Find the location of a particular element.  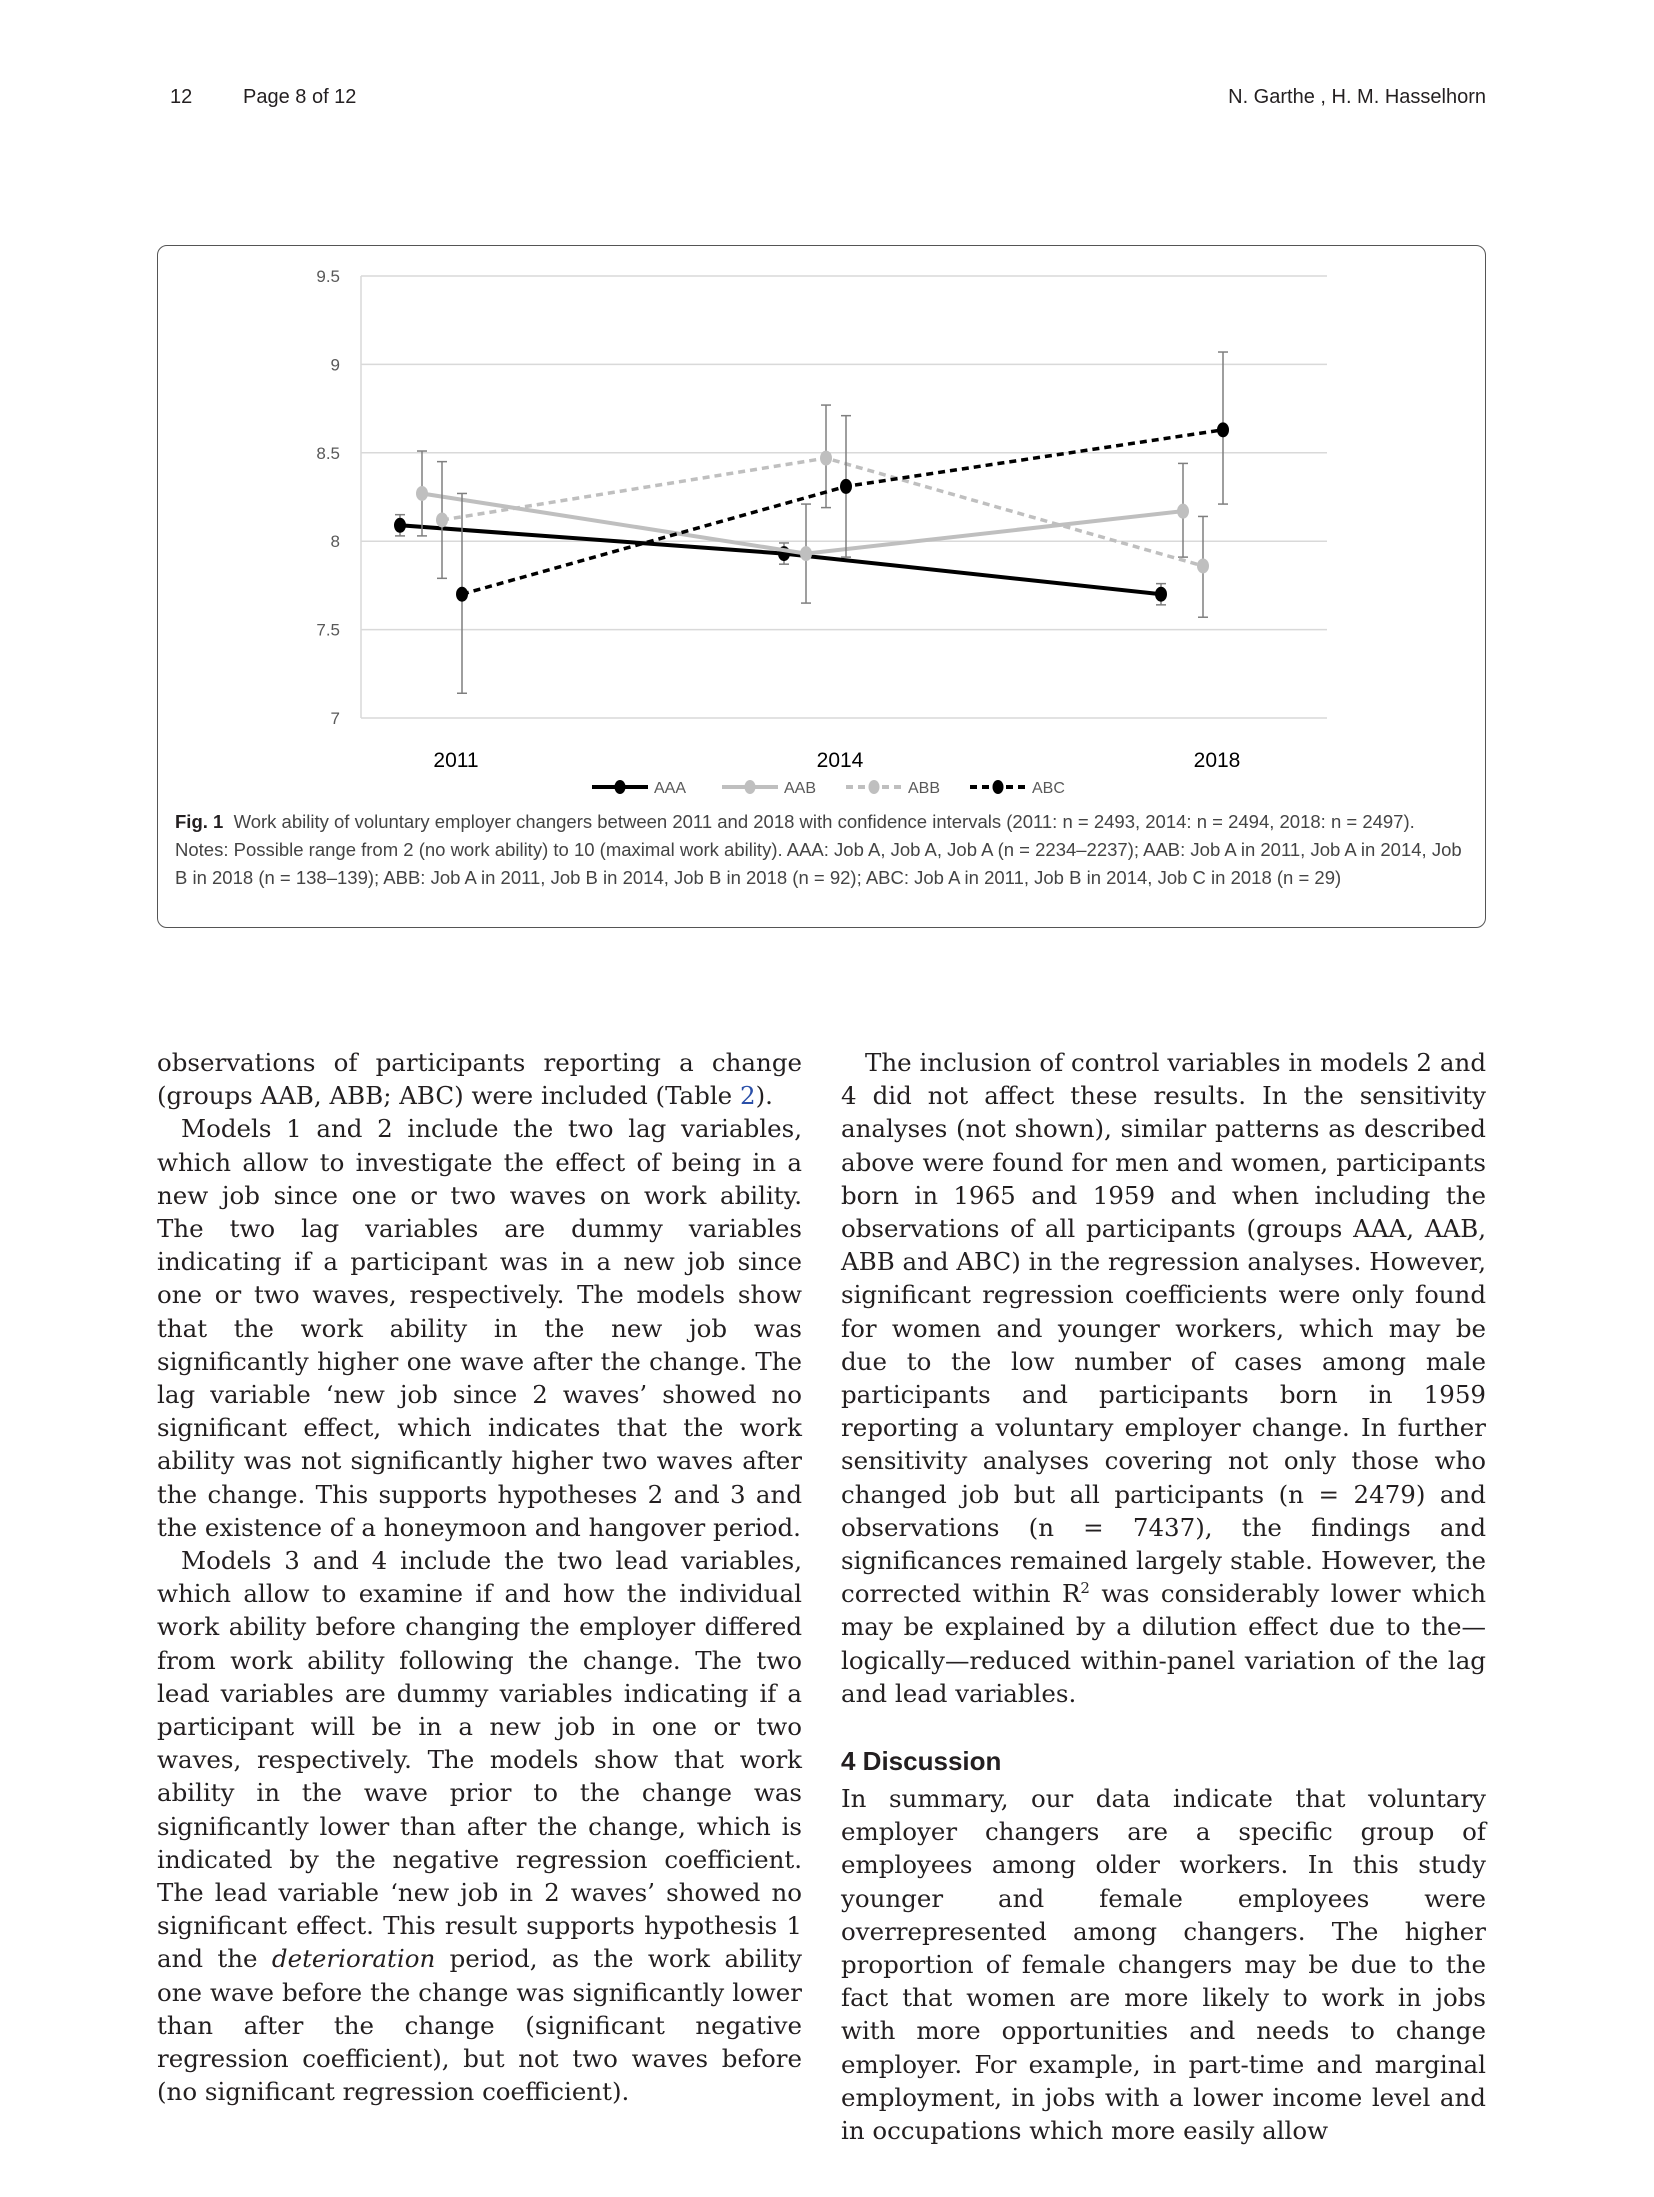

x-tick-label: 2014 is located at coordinates (840, 760).